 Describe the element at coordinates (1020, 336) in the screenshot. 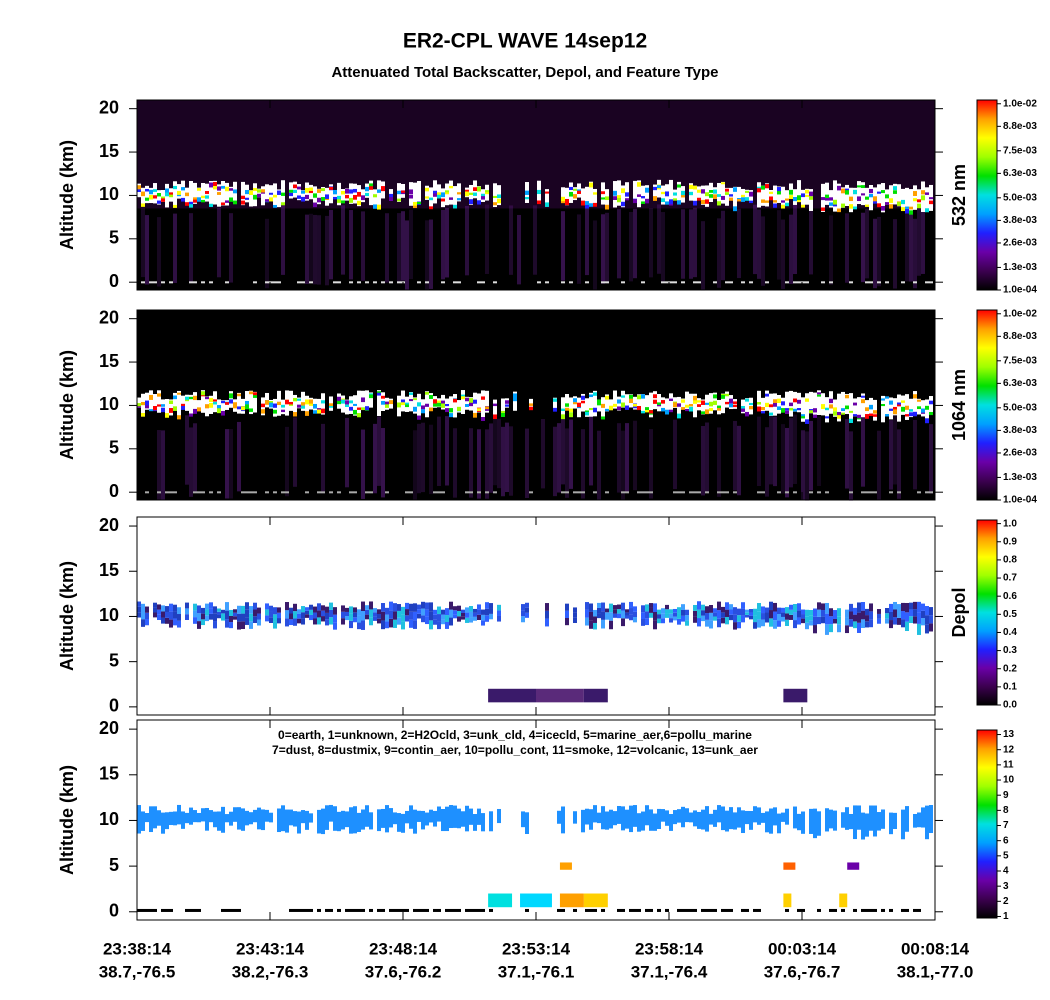

I see `colorbar-tick-label: 8.8e-03` at that location.